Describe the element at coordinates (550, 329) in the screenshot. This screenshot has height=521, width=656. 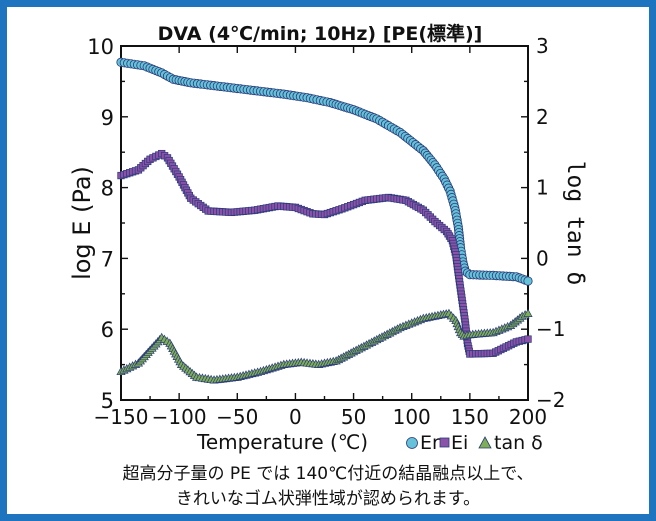
I see `y2-tick-label-1: −1` at that location.